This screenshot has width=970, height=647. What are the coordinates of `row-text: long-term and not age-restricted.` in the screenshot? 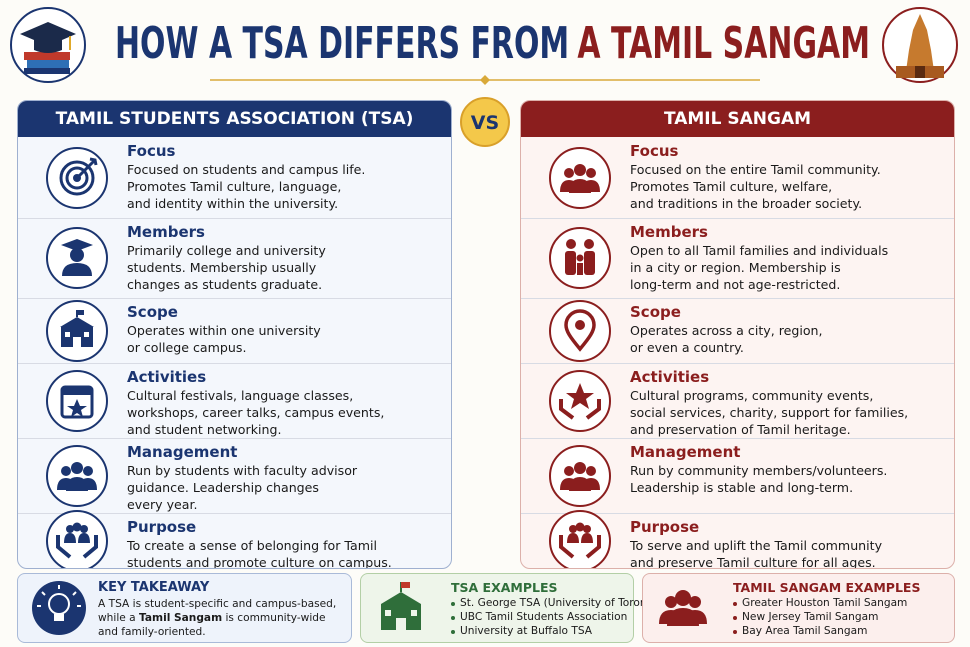 It's located at (735, 284).